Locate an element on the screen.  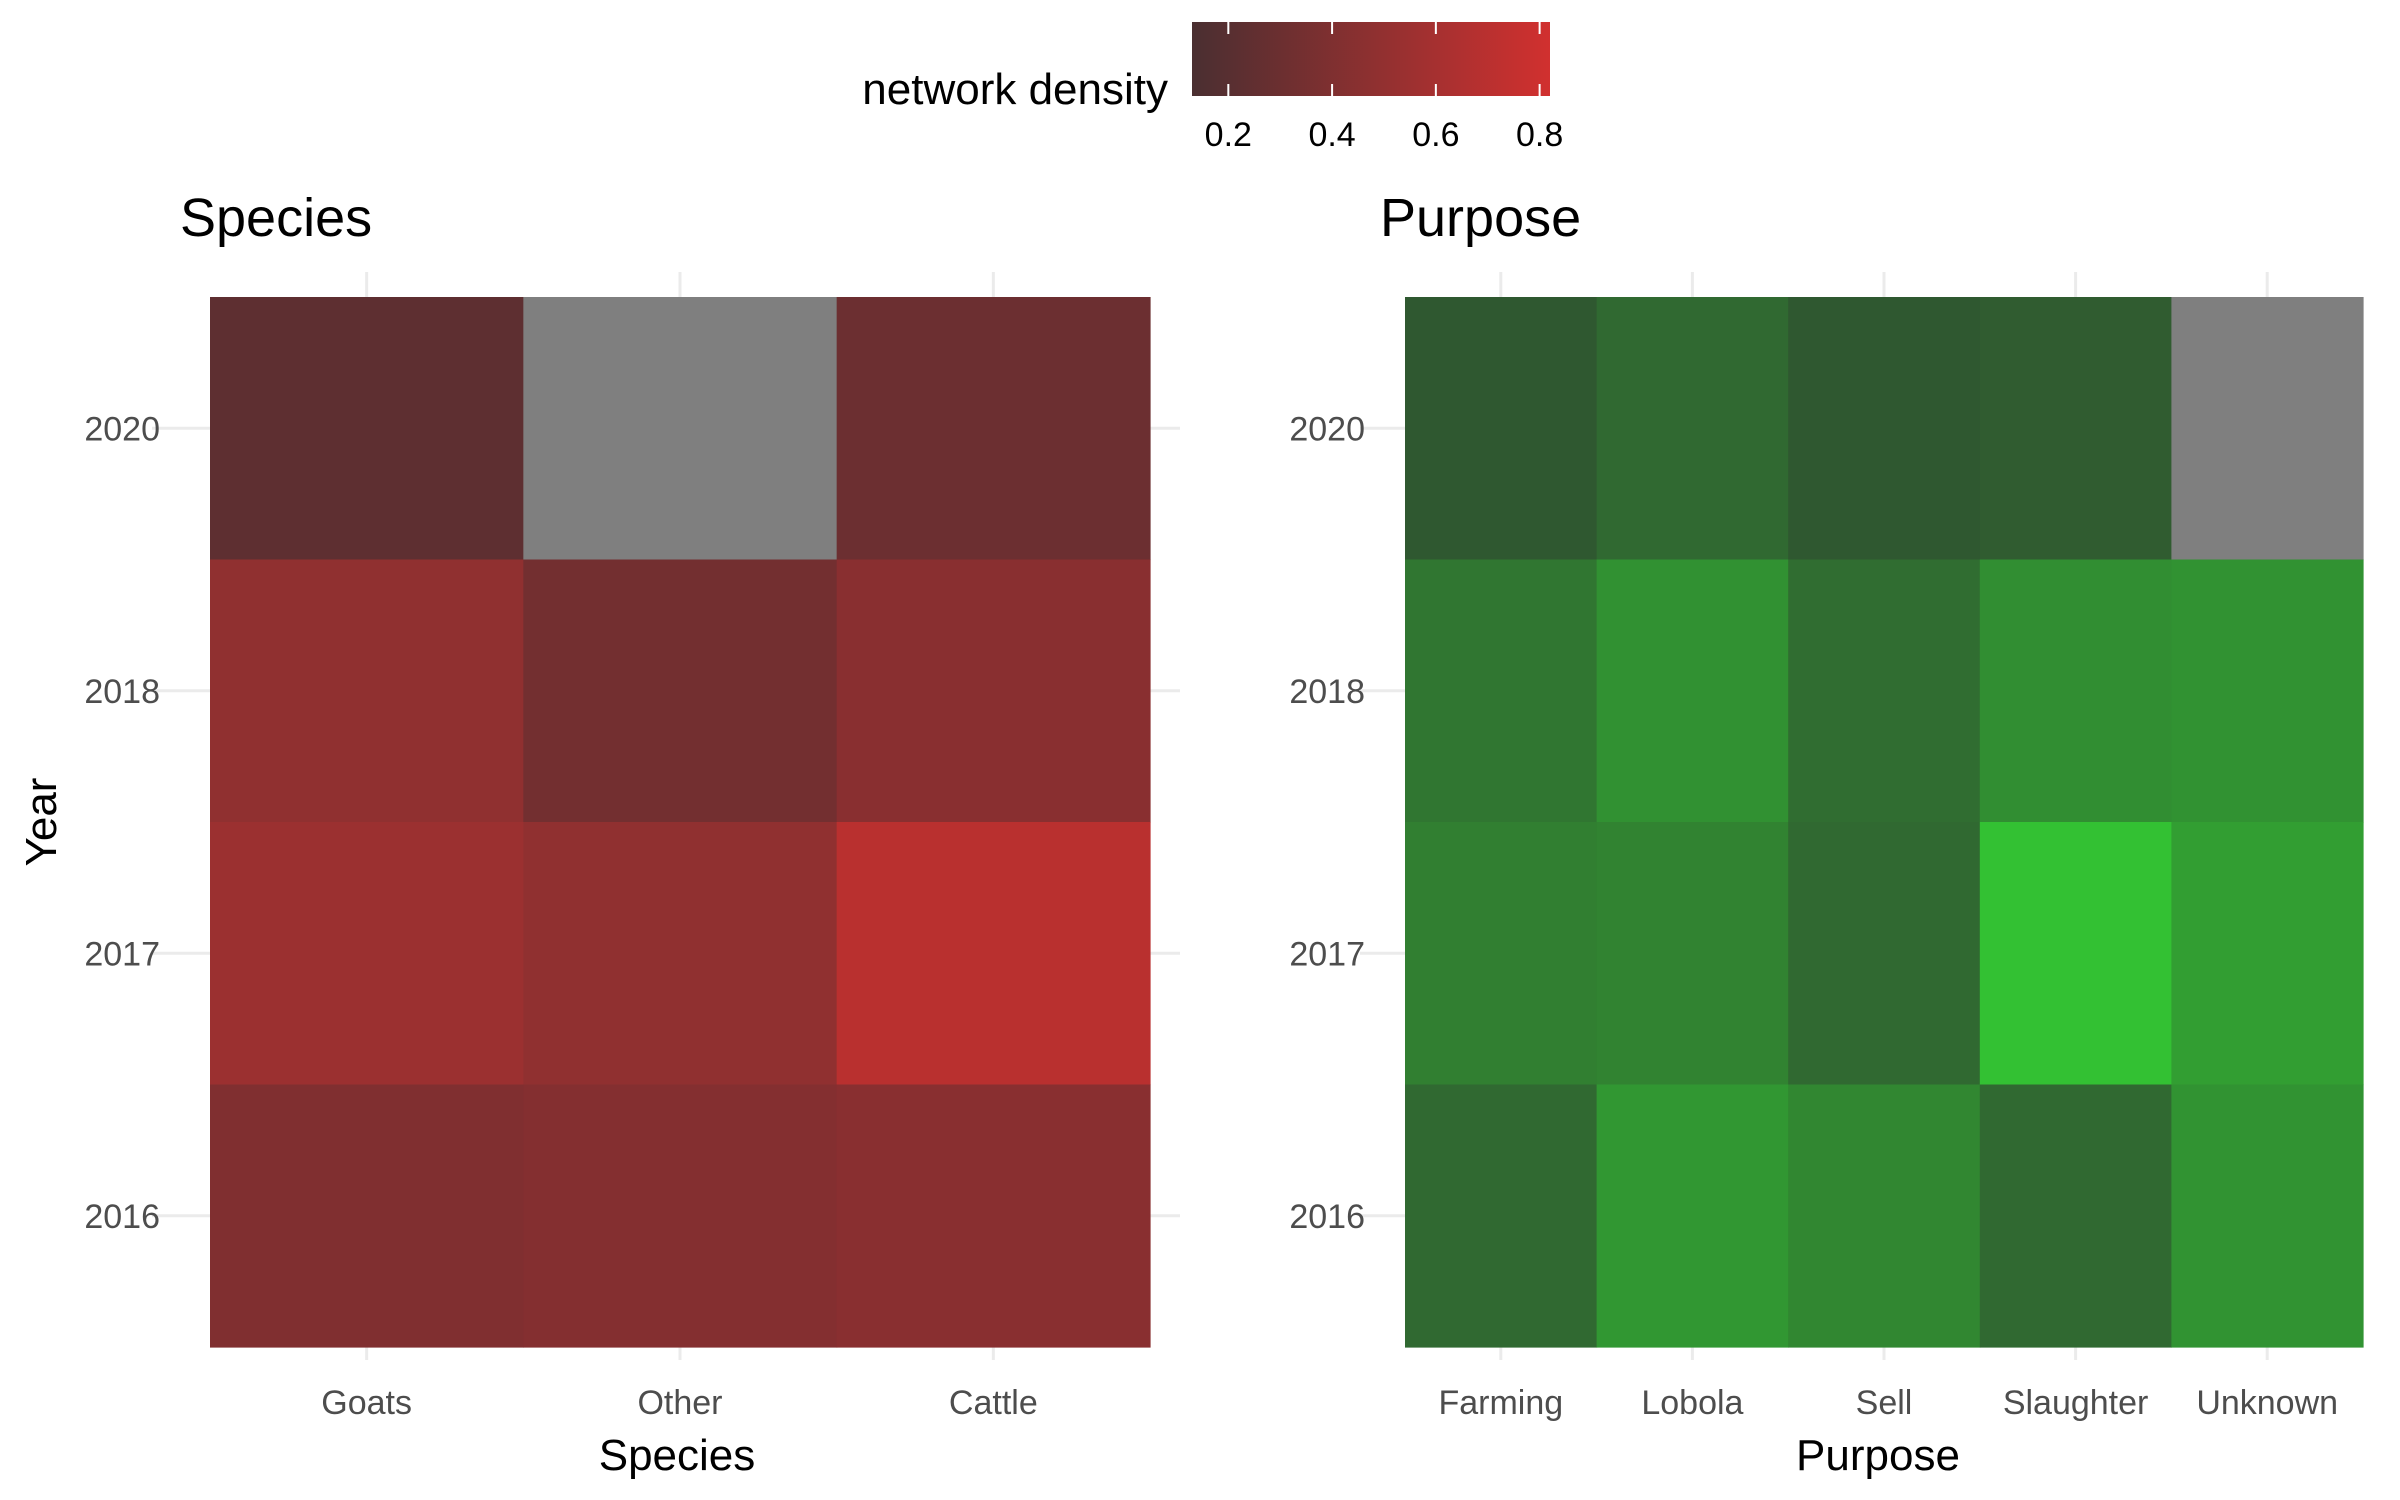
legend-tick-label: 0.2 is located at coordinates (1228, 135).